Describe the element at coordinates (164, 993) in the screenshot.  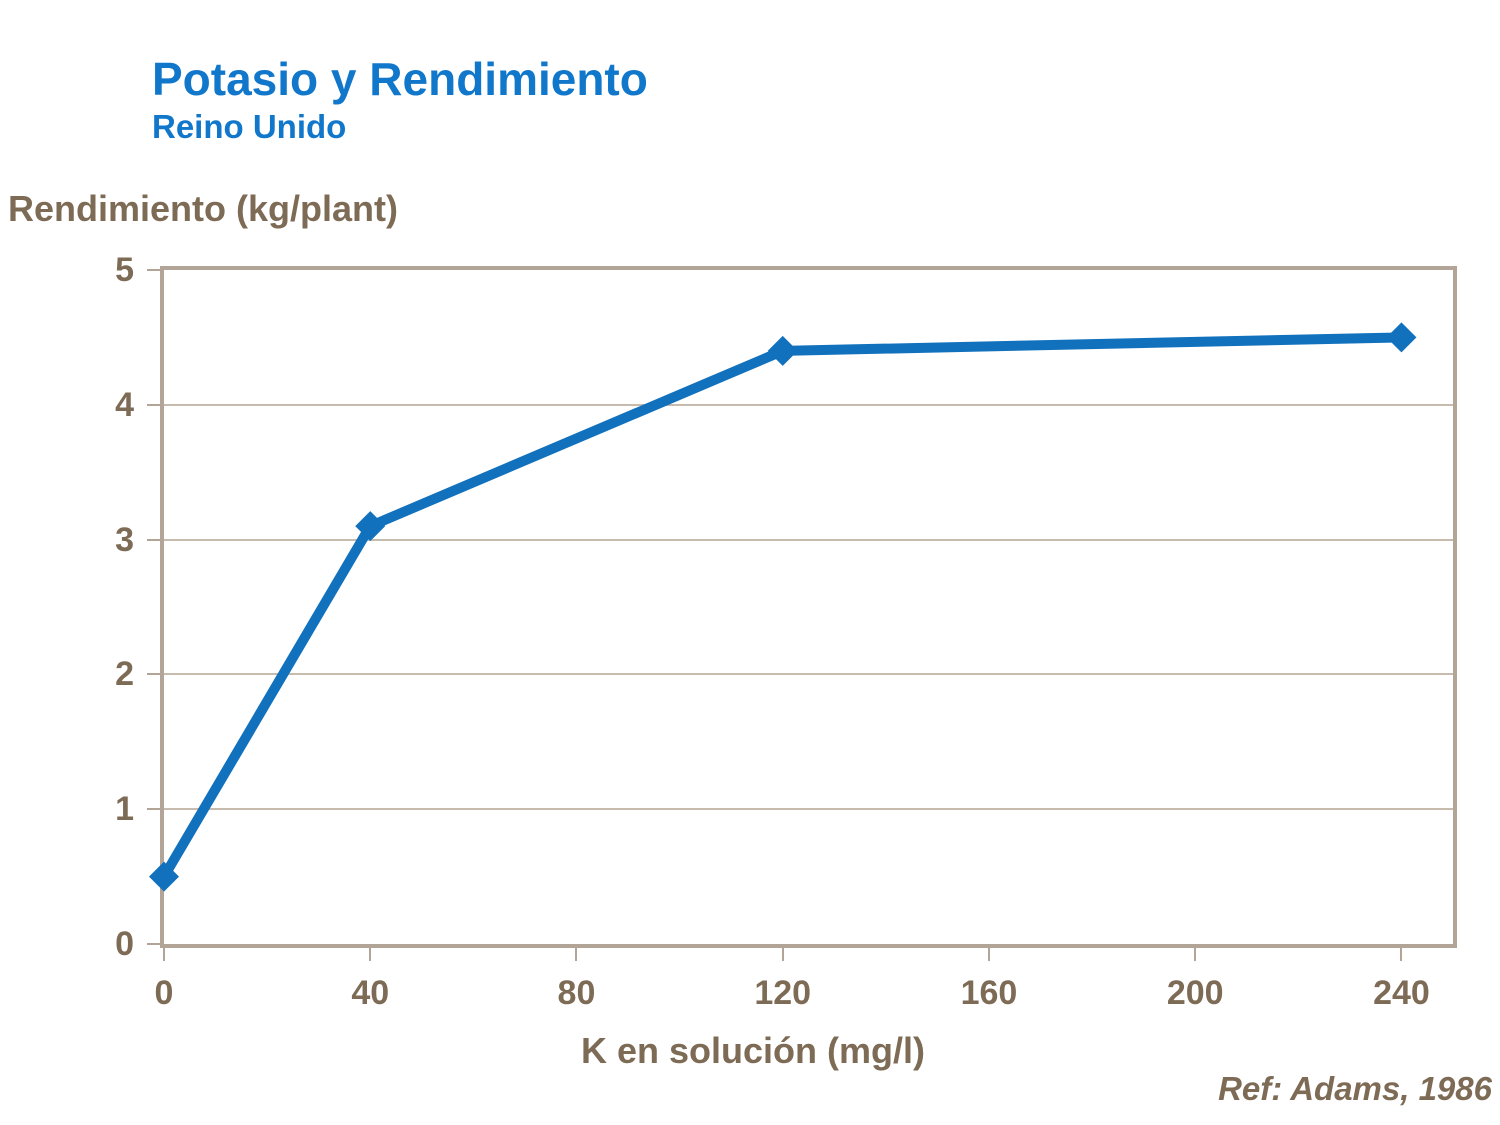
I see `x-tick-label: 0` at that location.